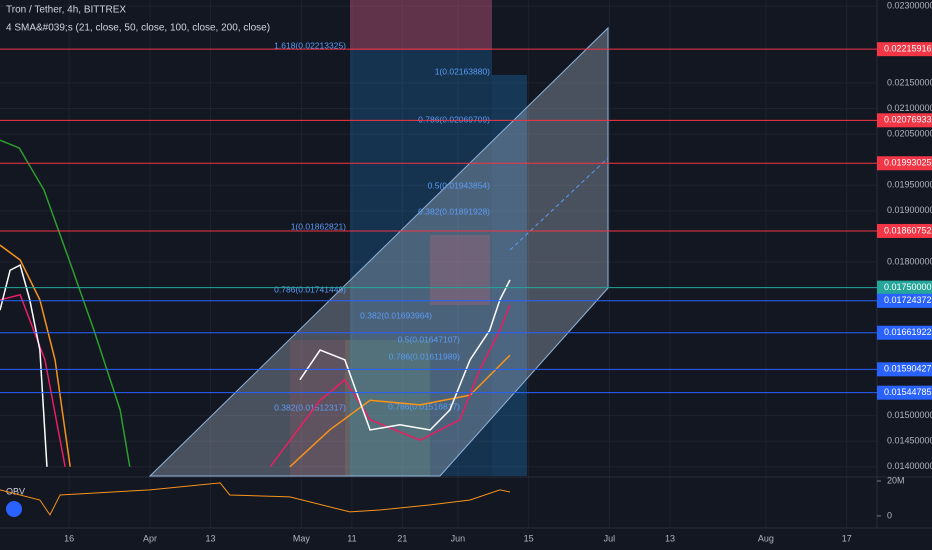 Image resolution: width=932 pixels, height=550 pixels. What do you see at coordinates (909, 261) in the screenshot?
I see `y-tick-label: 0.01800000` at bounding box center [909, 261].